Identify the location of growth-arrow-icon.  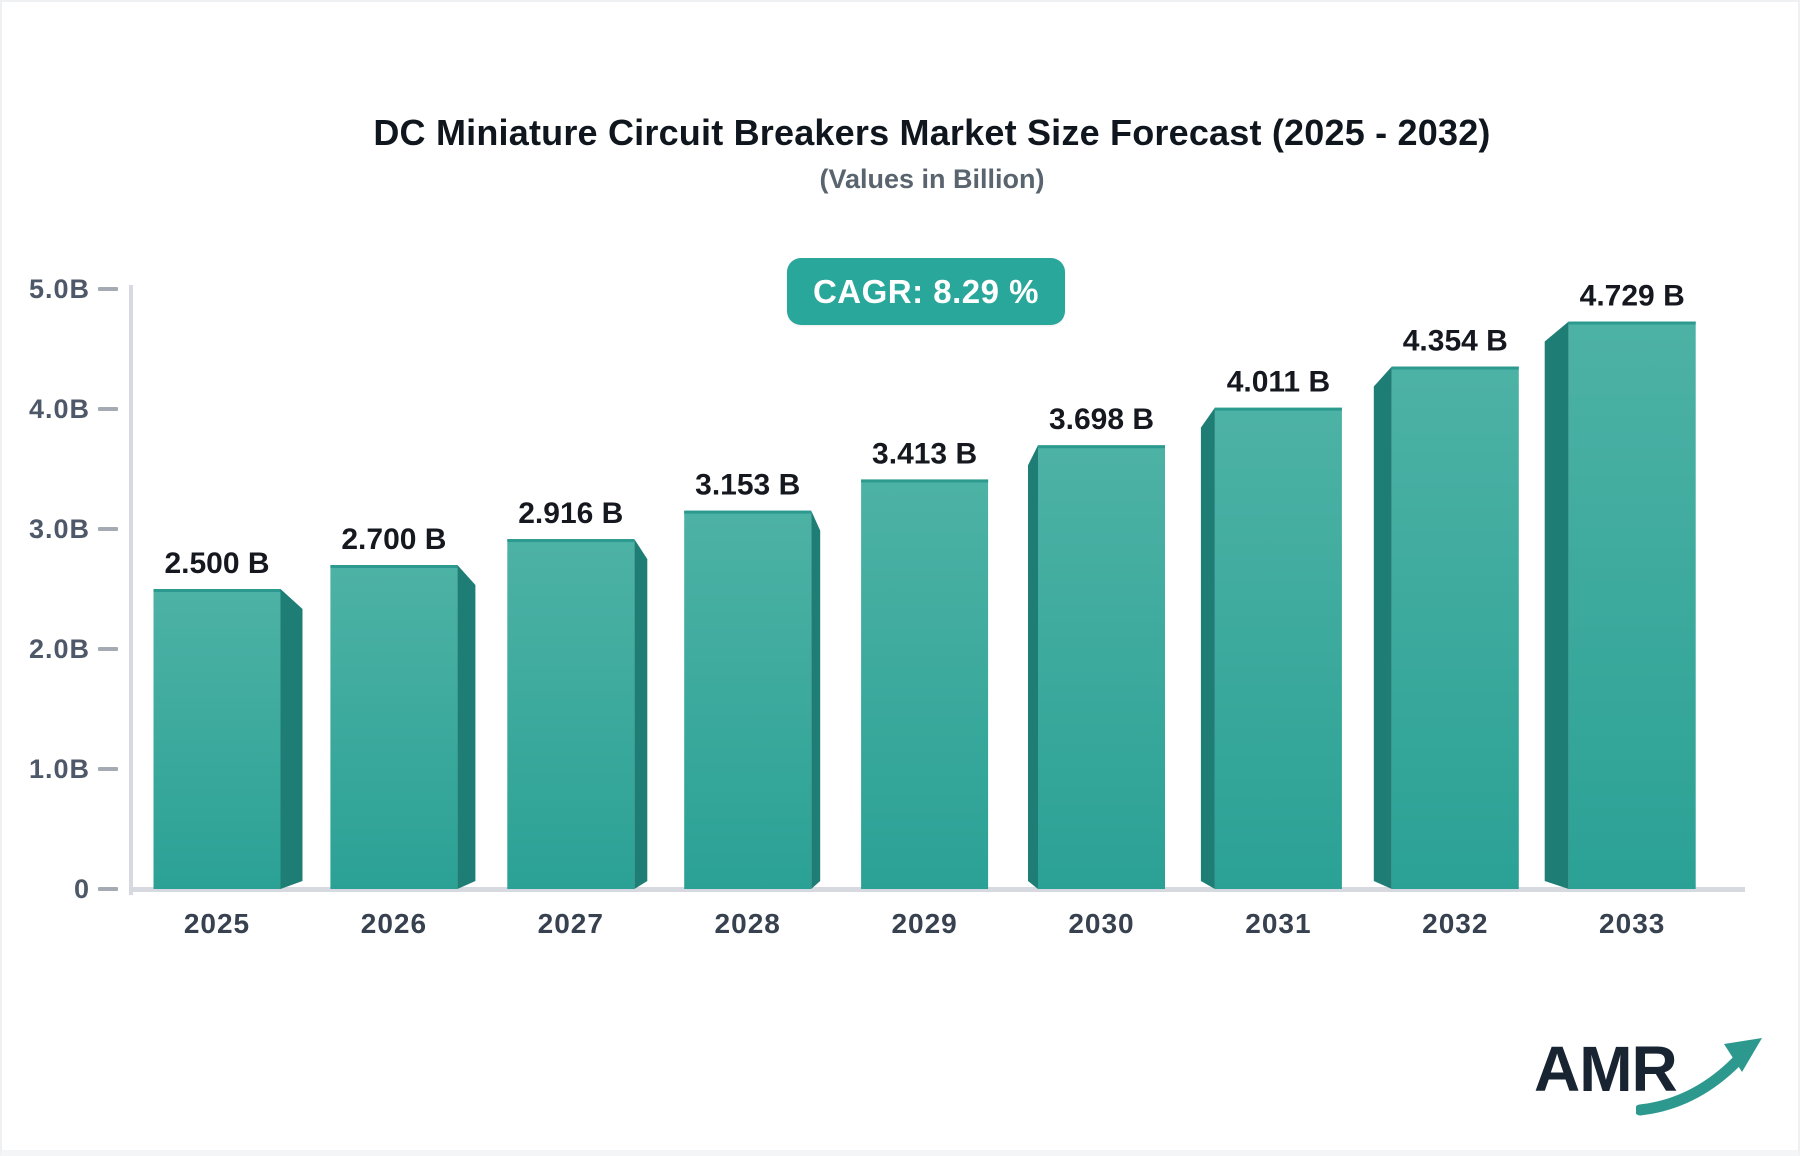
(1699, 1077).